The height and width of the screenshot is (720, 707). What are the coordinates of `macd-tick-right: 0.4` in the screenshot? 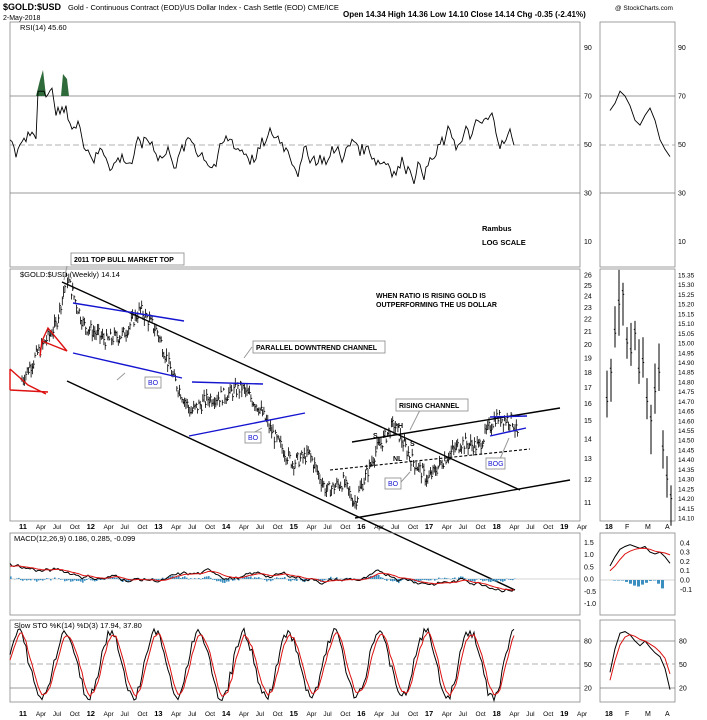 It's located at (685, 543).